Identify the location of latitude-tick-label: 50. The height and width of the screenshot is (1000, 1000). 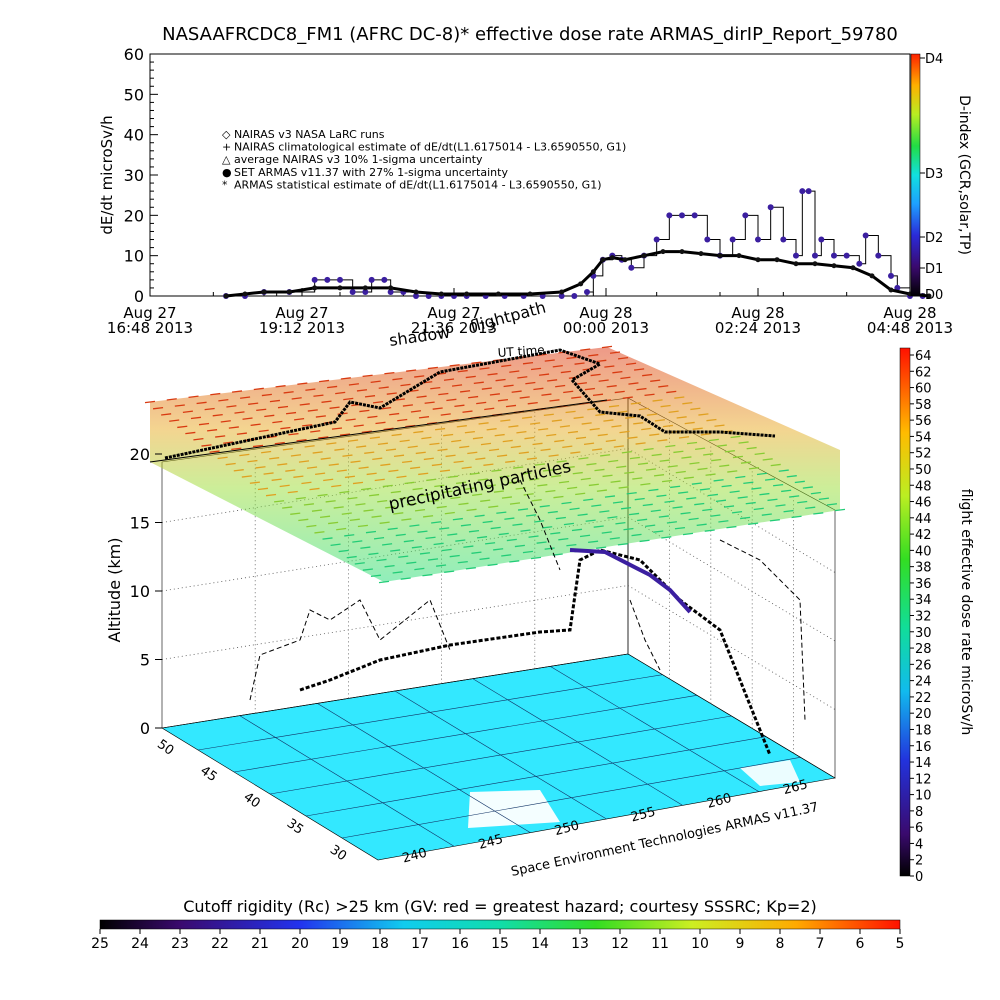
(165, 748).